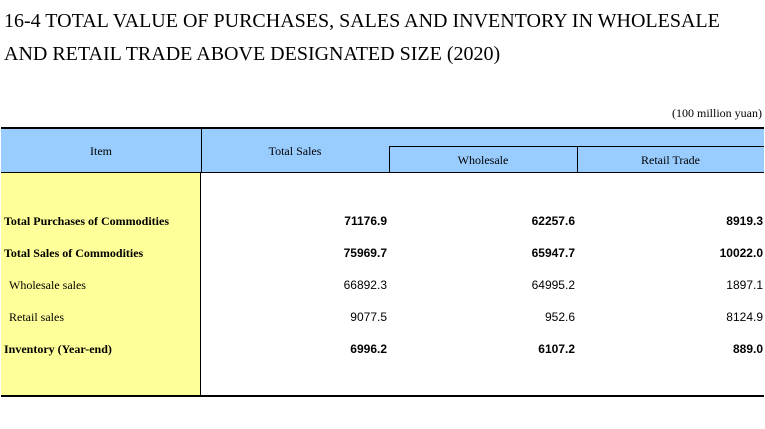 This screenshot has height=429, width=765. I want to click on cell-wholesale: 6107.2, so click(556, 349).